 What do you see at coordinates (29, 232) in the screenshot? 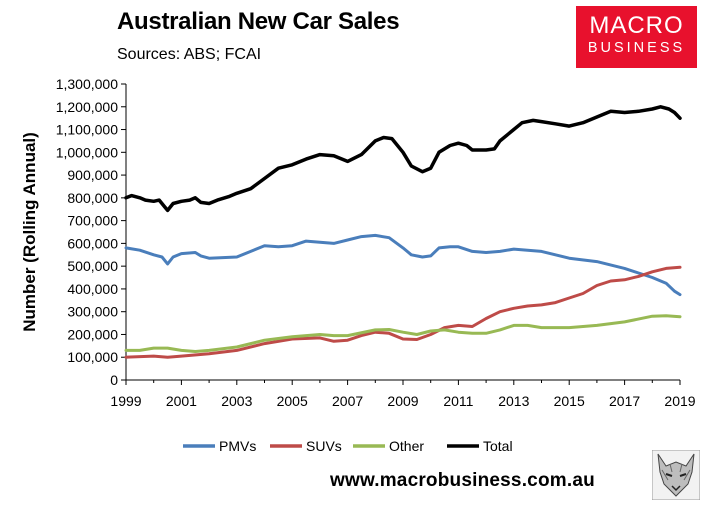
I see `y-axis-label: Number (Rolling Annual)` at bounding box center [29, 232].